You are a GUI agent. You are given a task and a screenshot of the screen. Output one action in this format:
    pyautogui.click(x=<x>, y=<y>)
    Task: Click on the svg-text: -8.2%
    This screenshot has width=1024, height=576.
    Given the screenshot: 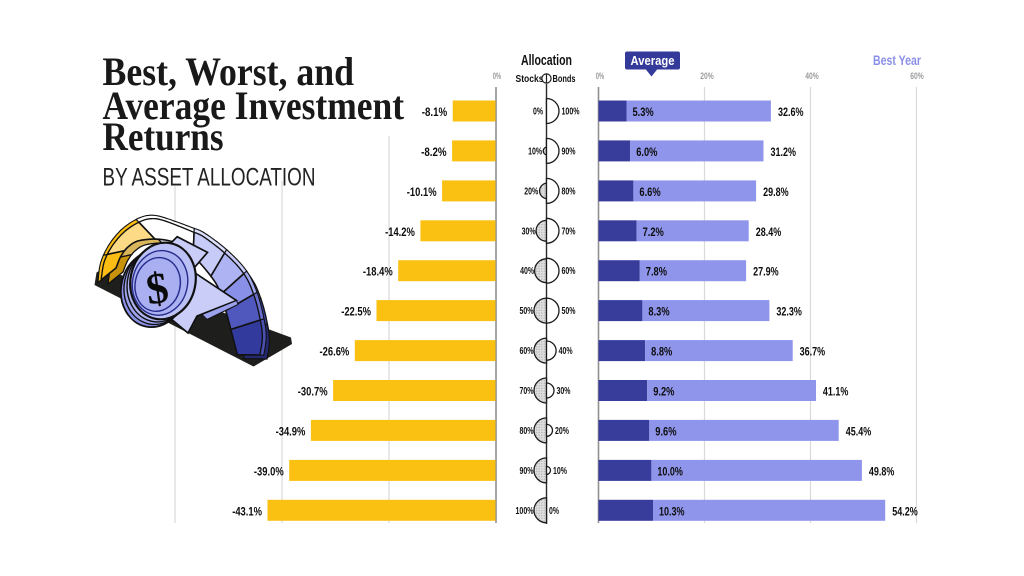 What is the action you would take?
    pyautogui.click(x=434, y=152)
    